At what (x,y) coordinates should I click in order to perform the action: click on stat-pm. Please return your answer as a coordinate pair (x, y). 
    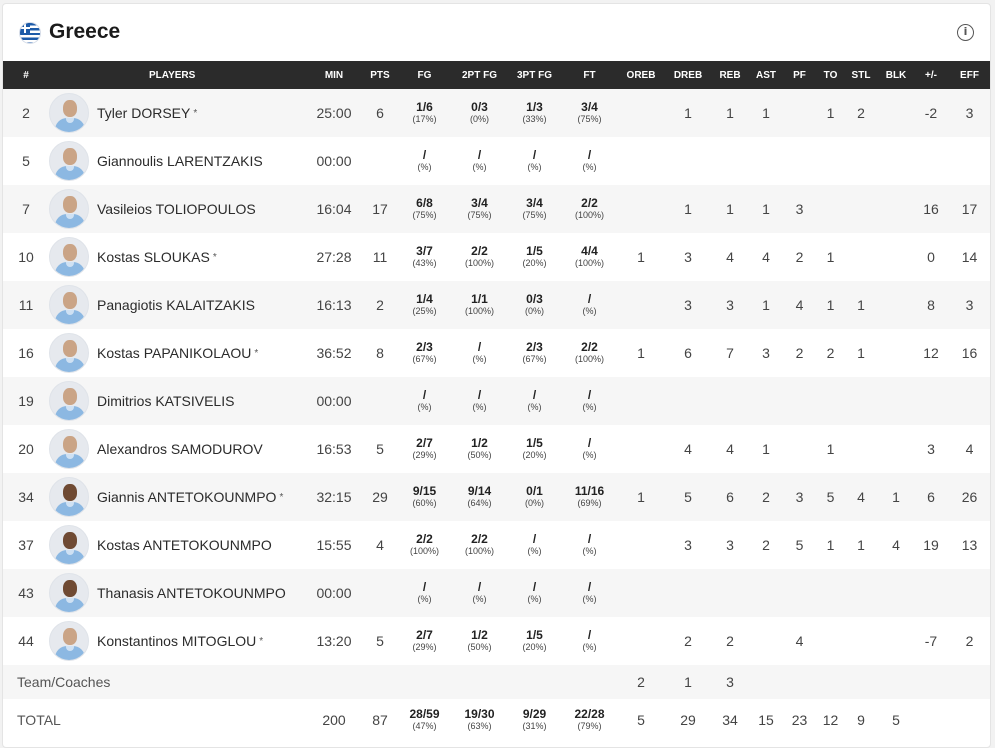
    Looking at the image, I should click on (931, 161).